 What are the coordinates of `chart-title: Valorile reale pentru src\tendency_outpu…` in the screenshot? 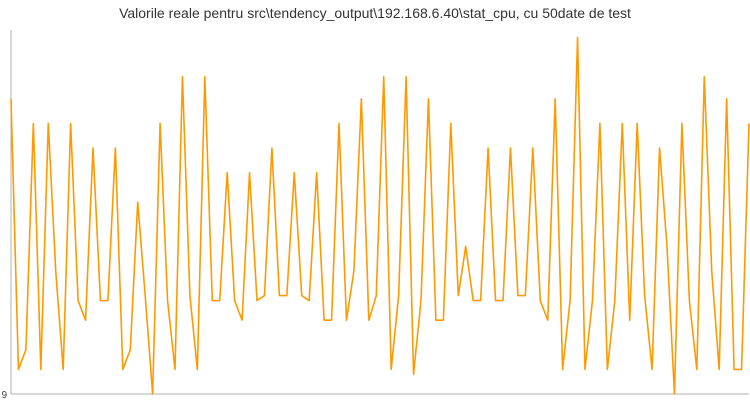 It's located at (375, 13).